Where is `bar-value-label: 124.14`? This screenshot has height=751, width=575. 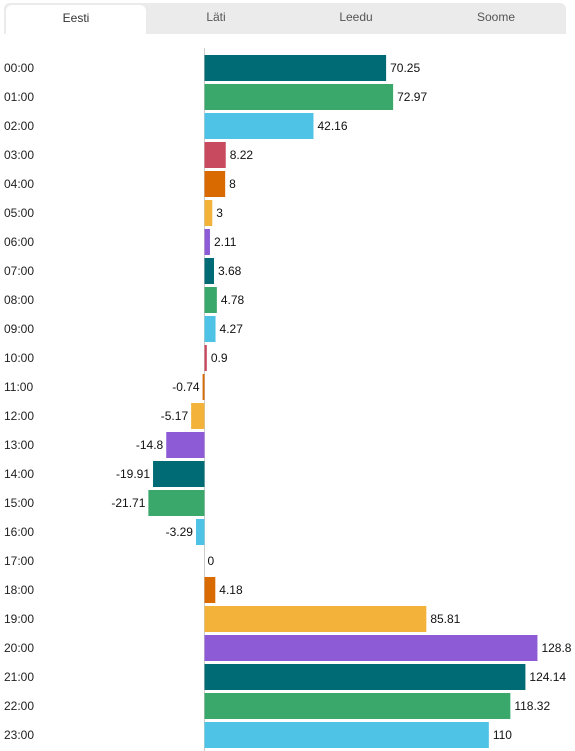
bar-value-label: 124.14 is located at coordinates (547, 677).